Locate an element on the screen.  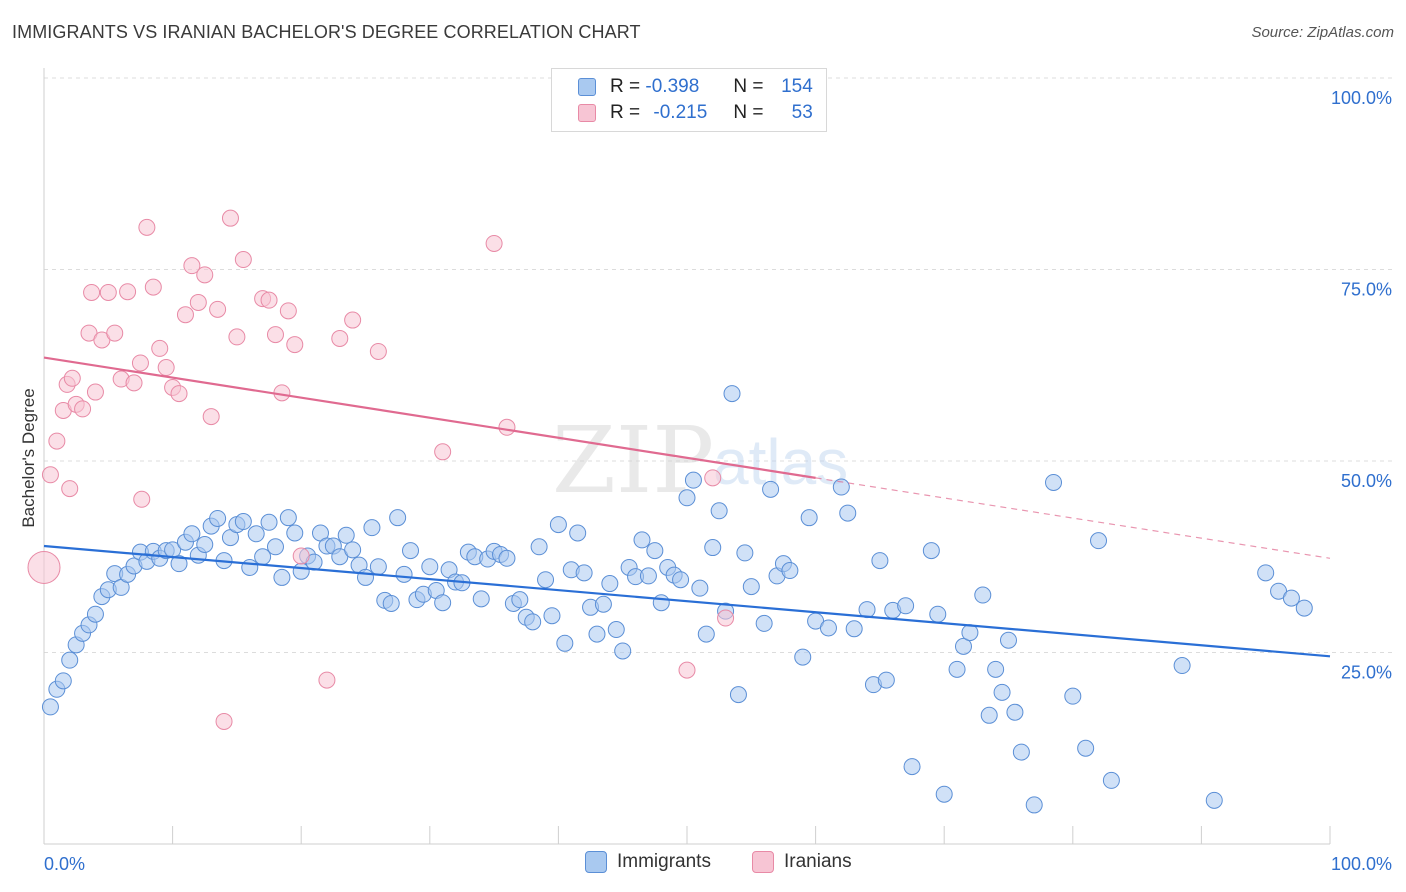
source-label: Source: ZipAtlas.com is located at coordinates (1322, 32).